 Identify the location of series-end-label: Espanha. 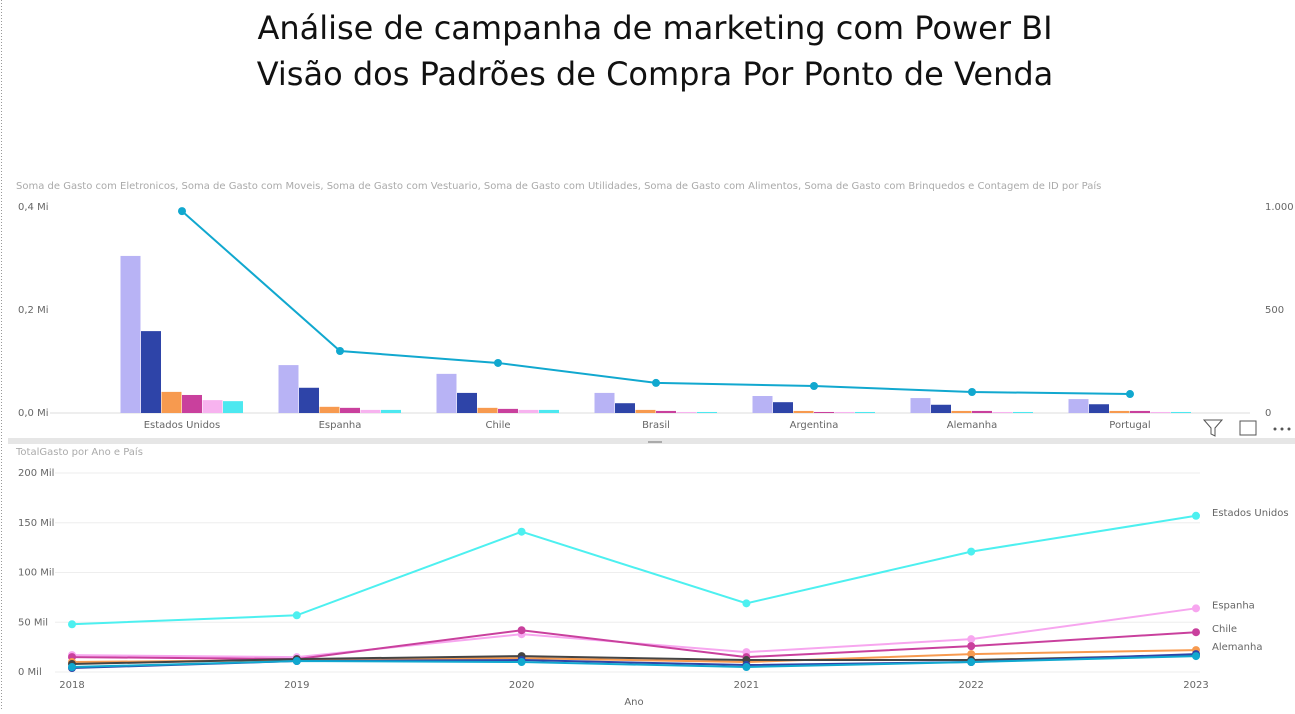
(1233, 605).